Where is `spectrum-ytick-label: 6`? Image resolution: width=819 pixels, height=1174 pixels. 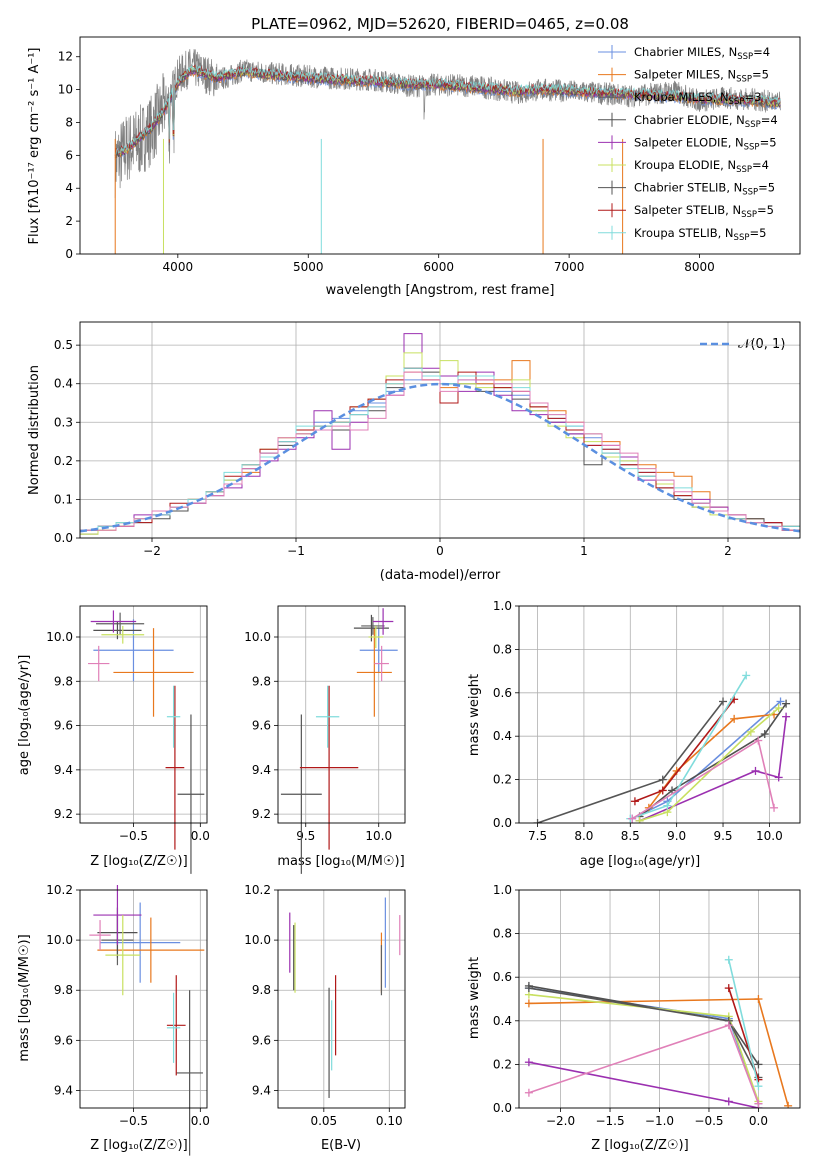
spectrum-ytick-label: 6 is located at coordinates (69, 155).